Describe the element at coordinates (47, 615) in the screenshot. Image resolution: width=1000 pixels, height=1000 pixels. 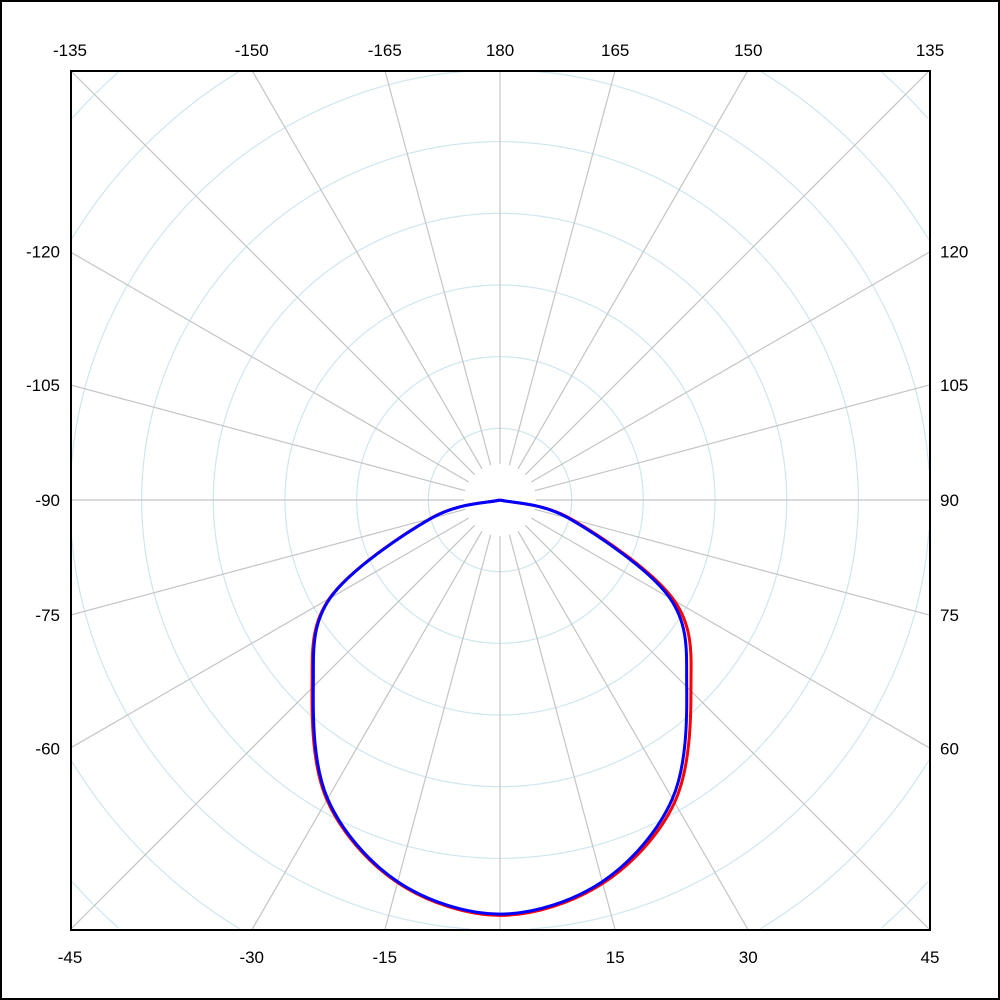
I see `angle-tick-label: -75` at that location.